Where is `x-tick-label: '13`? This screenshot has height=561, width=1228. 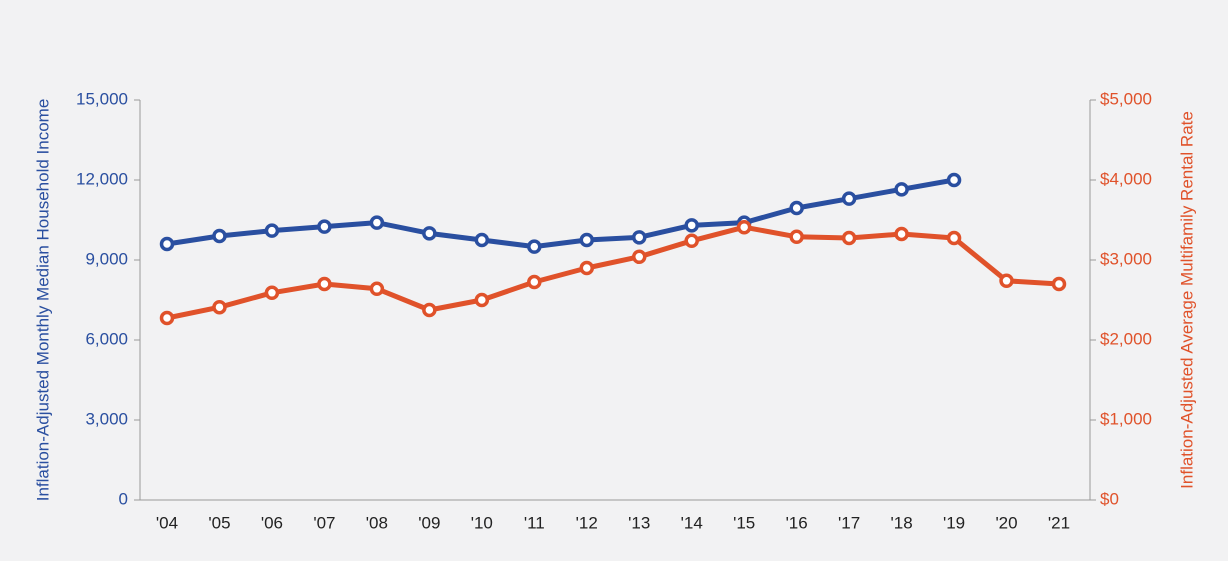 x-tick-label: '13 is located at coordinates (639, 522).